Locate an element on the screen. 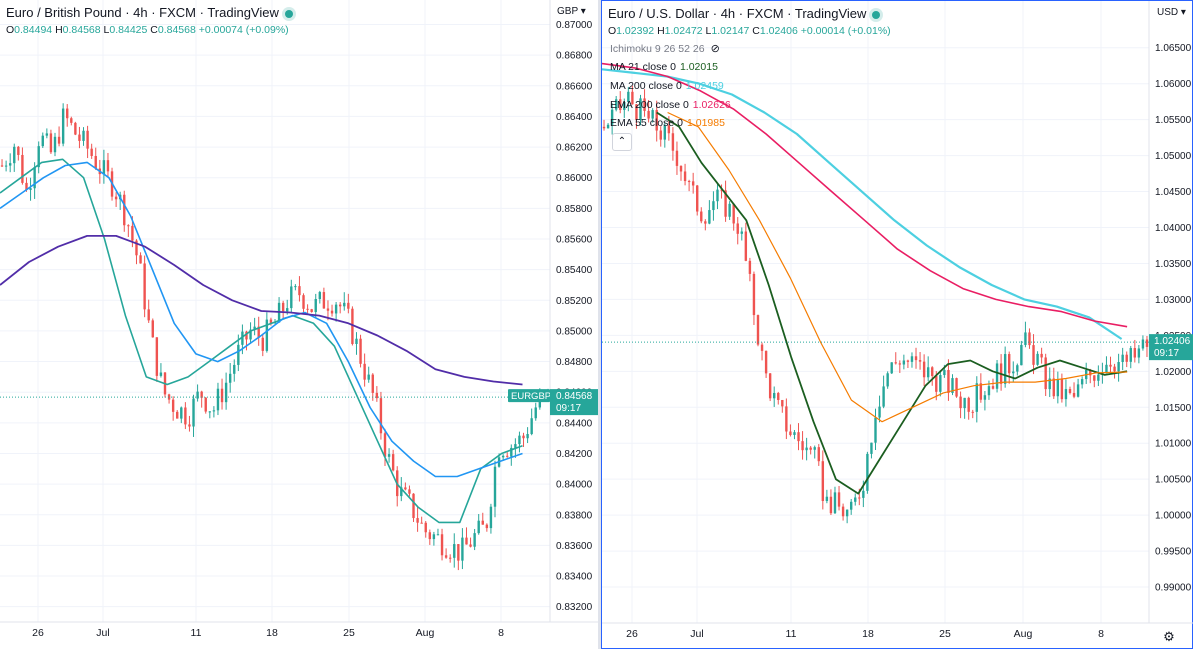 This screenshot has width=1193, height=650. indicator-ma21: MA 21 close 0 1.02015 is located at coordinates (664, 67).